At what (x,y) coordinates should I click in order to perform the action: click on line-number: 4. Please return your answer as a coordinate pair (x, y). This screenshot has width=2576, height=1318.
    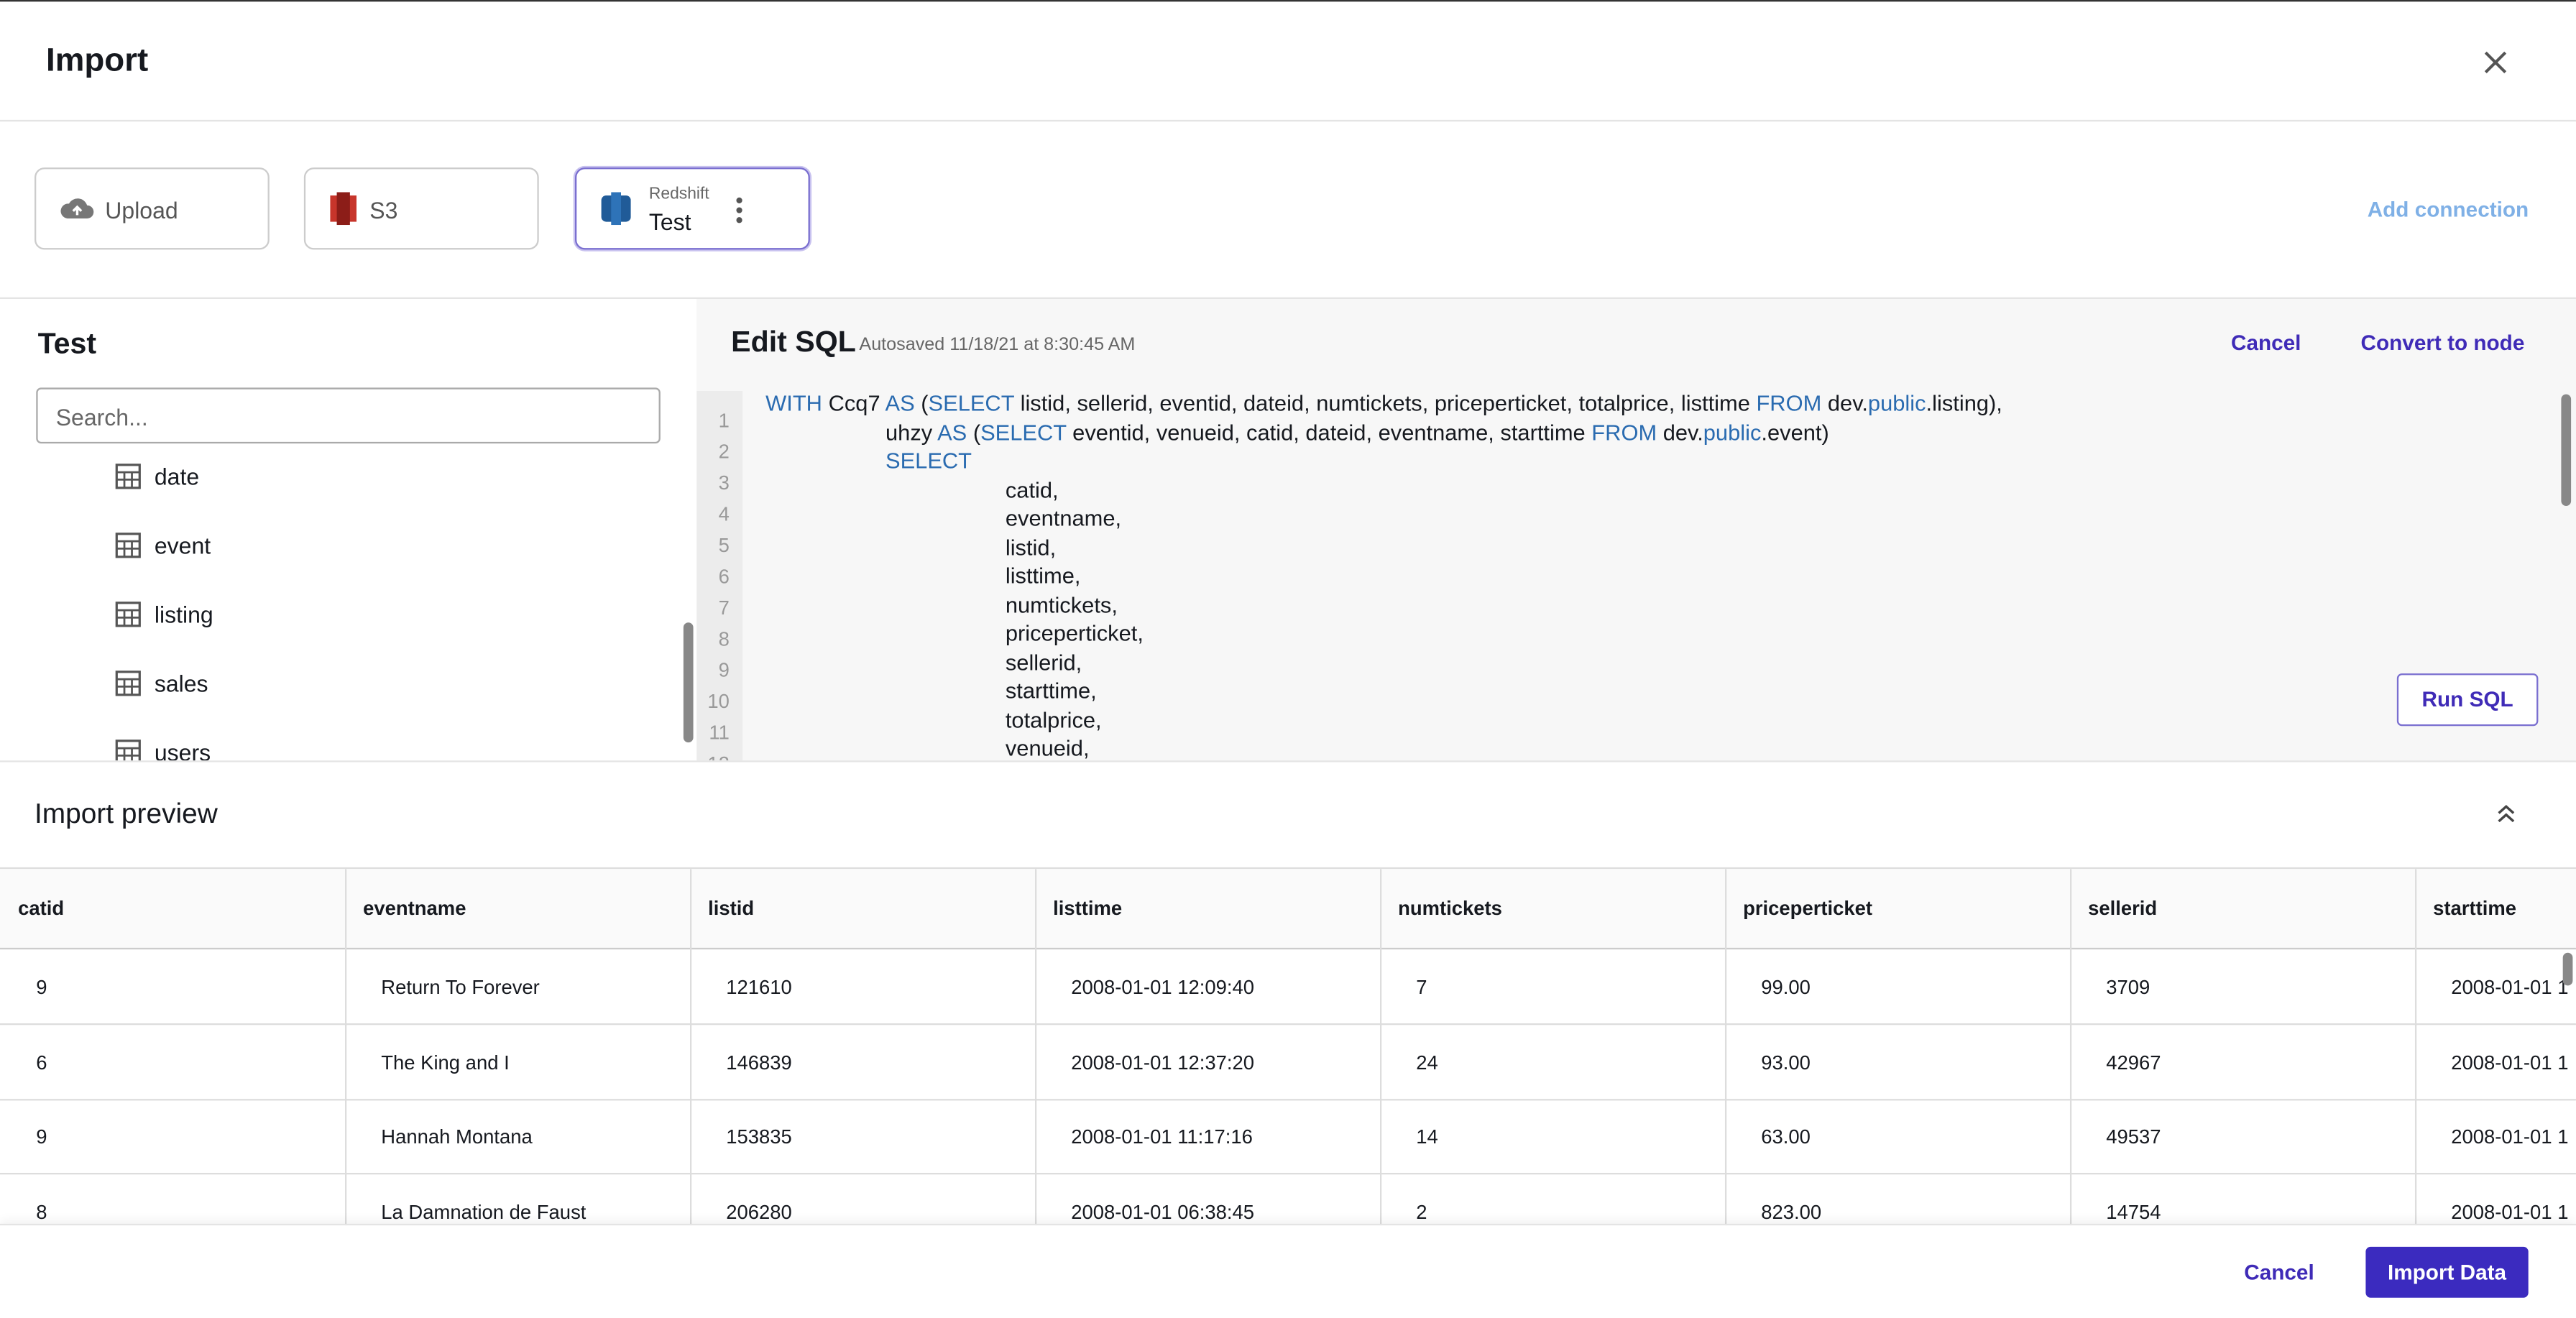
    Looking at the image, I should click on (724, 514).